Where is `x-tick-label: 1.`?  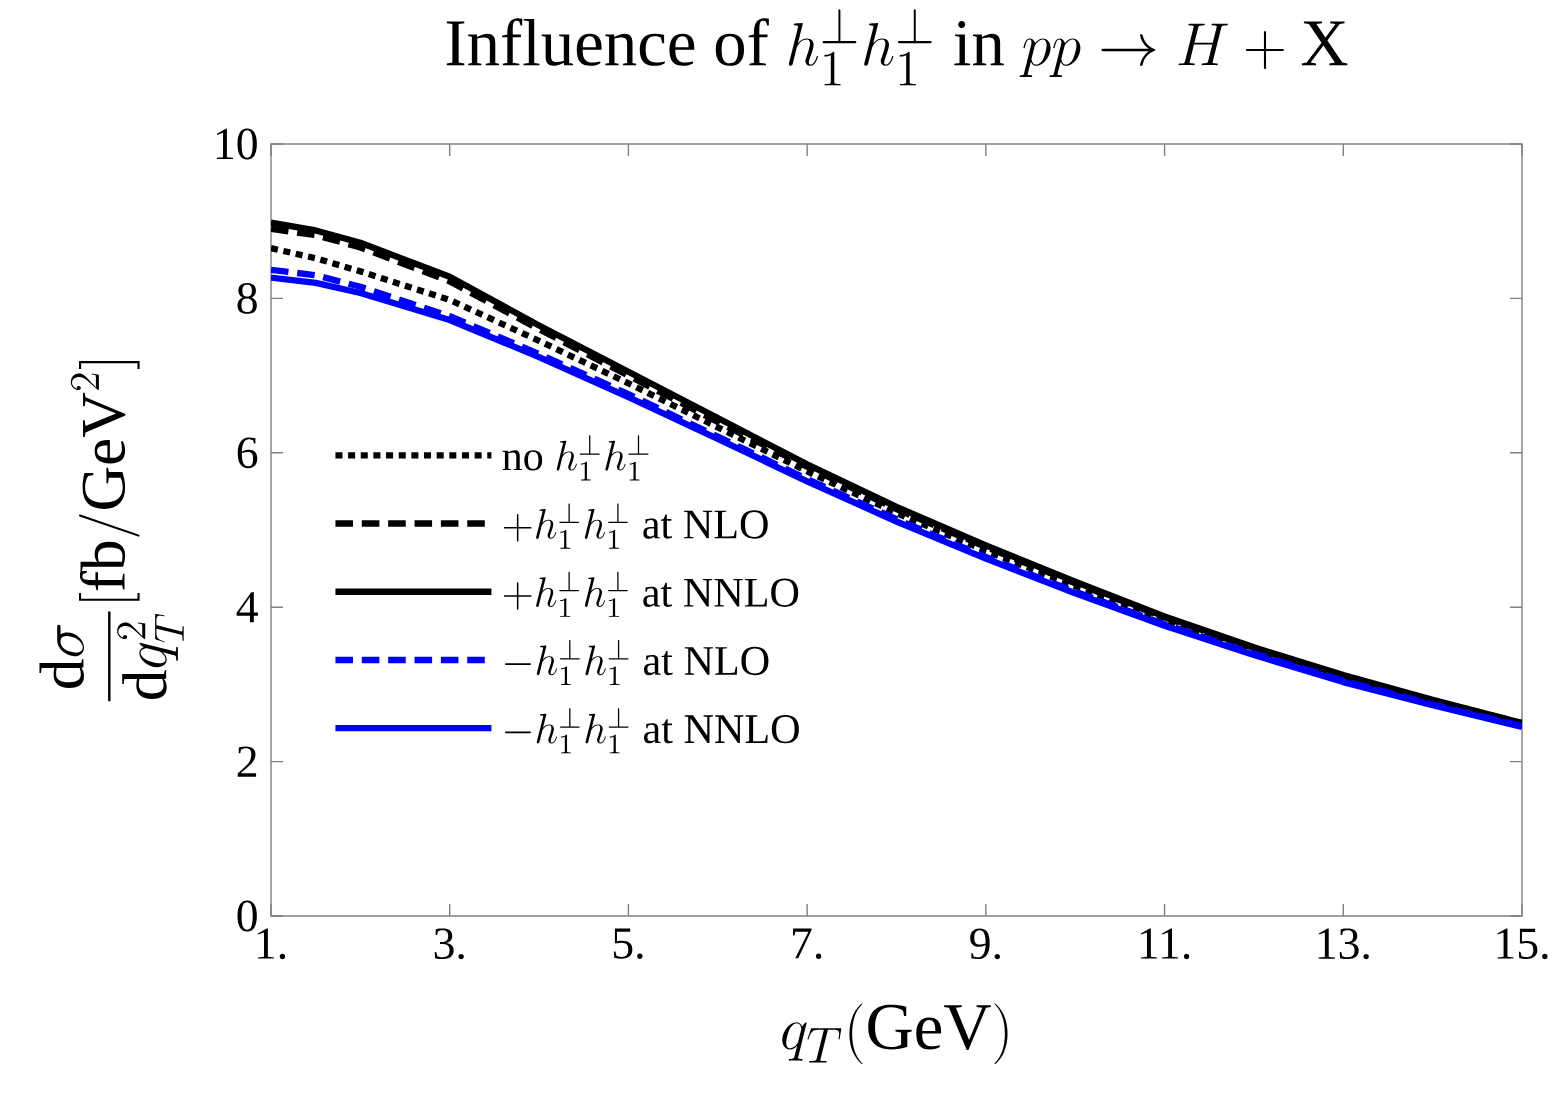 x-tick-label: 1. is located at coordinates (271, 944).